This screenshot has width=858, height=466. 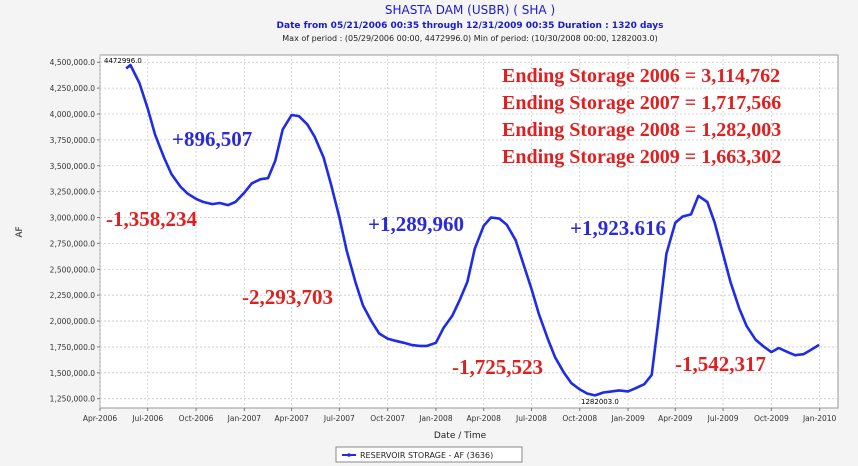 I want to click on x-tick-label: Jul-2008, so click(x=531, y=418).